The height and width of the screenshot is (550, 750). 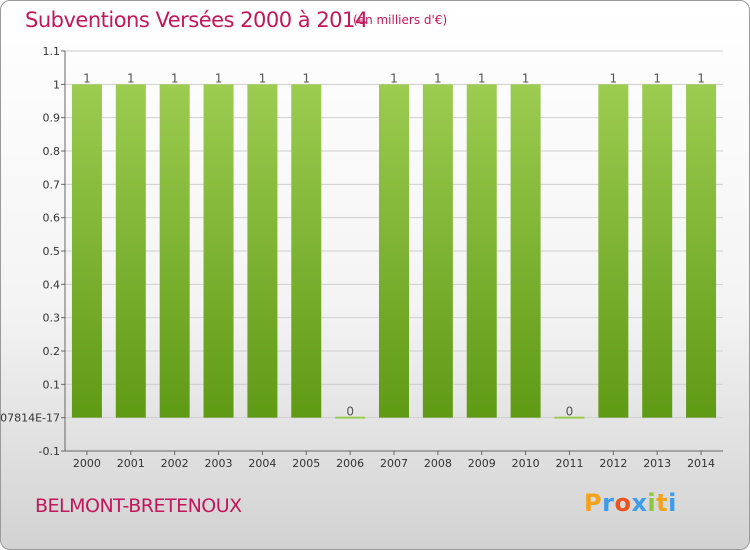 I want to click on x-tick-label: 2006, so click(x=350, y=463).